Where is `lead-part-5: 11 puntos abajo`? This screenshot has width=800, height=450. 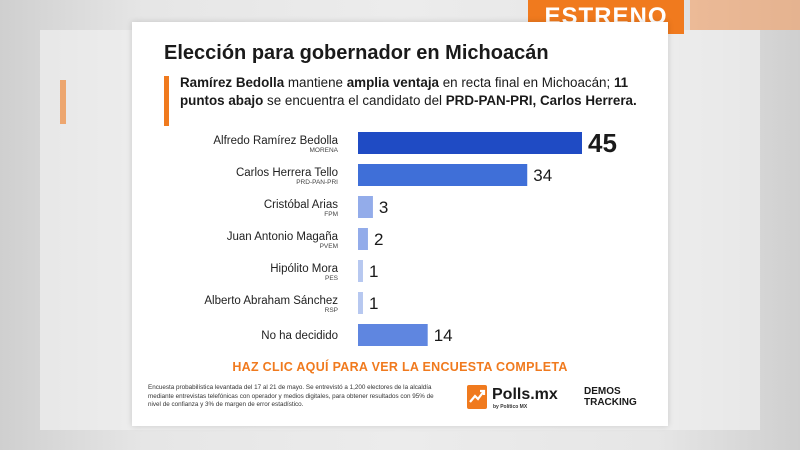 lead-part-5: 11 puntos abajo is located at coordinates (404, 91).